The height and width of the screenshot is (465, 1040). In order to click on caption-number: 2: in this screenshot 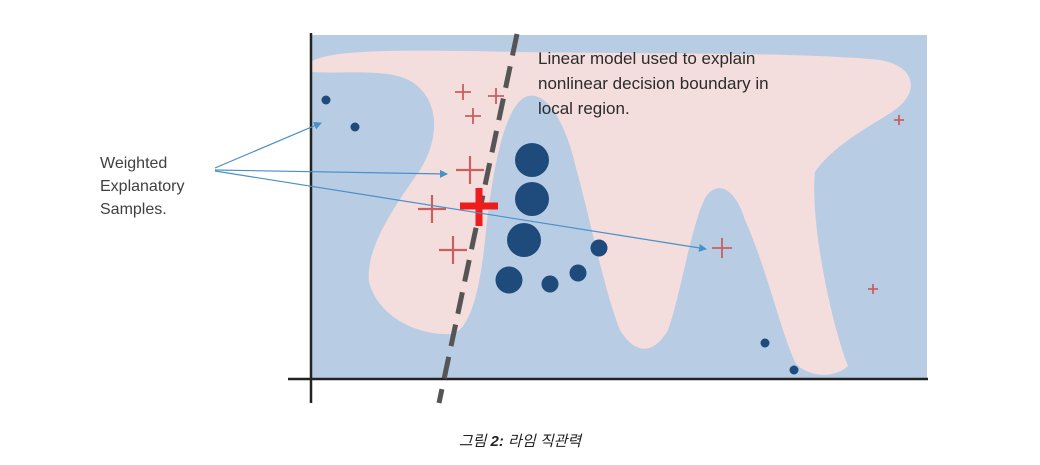, I will do `click(497, 441)`.